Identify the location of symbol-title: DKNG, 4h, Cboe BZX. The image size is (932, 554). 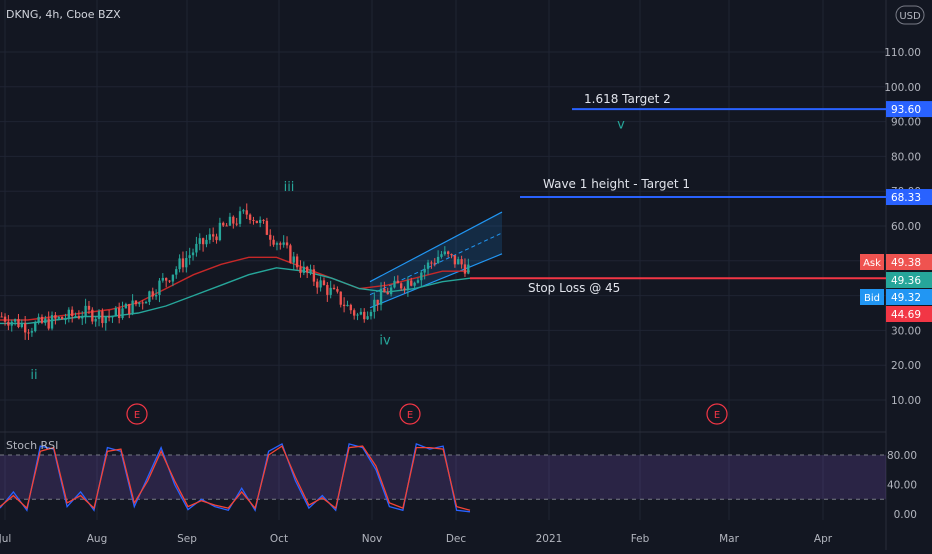
(63, 14).